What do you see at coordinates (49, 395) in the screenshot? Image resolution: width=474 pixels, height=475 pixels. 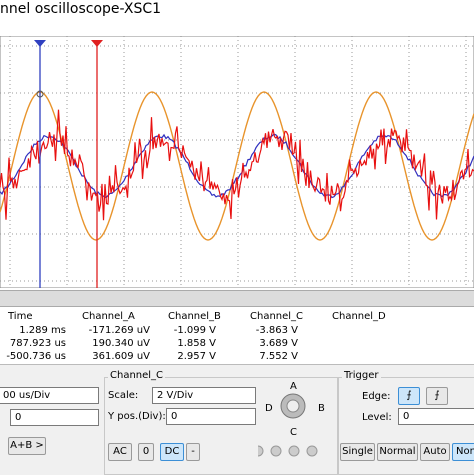 I see `timebase-scale: 00 us/Div` at bounding box center [49, 395].